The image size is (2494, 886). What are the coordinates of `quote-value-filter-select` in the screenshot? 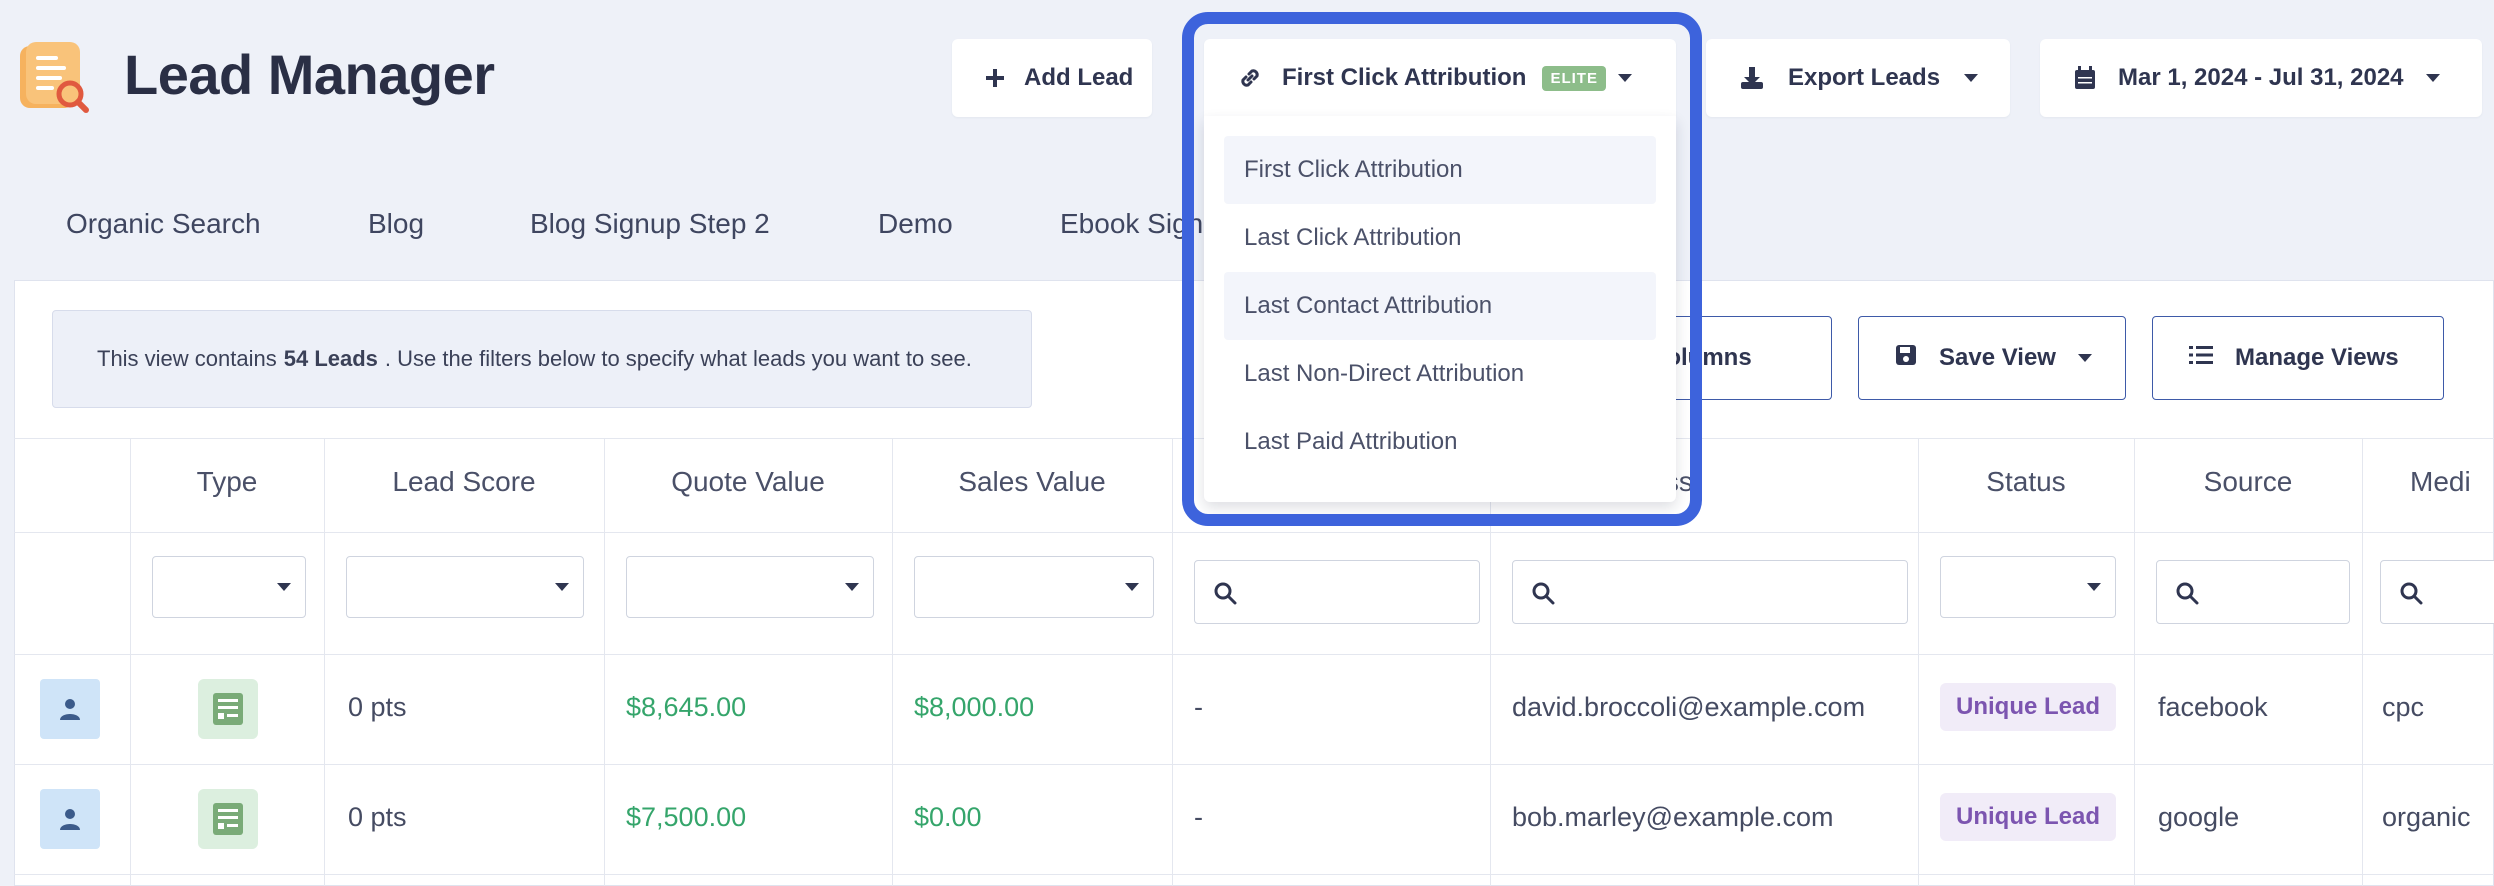 It's located at (750, 587).